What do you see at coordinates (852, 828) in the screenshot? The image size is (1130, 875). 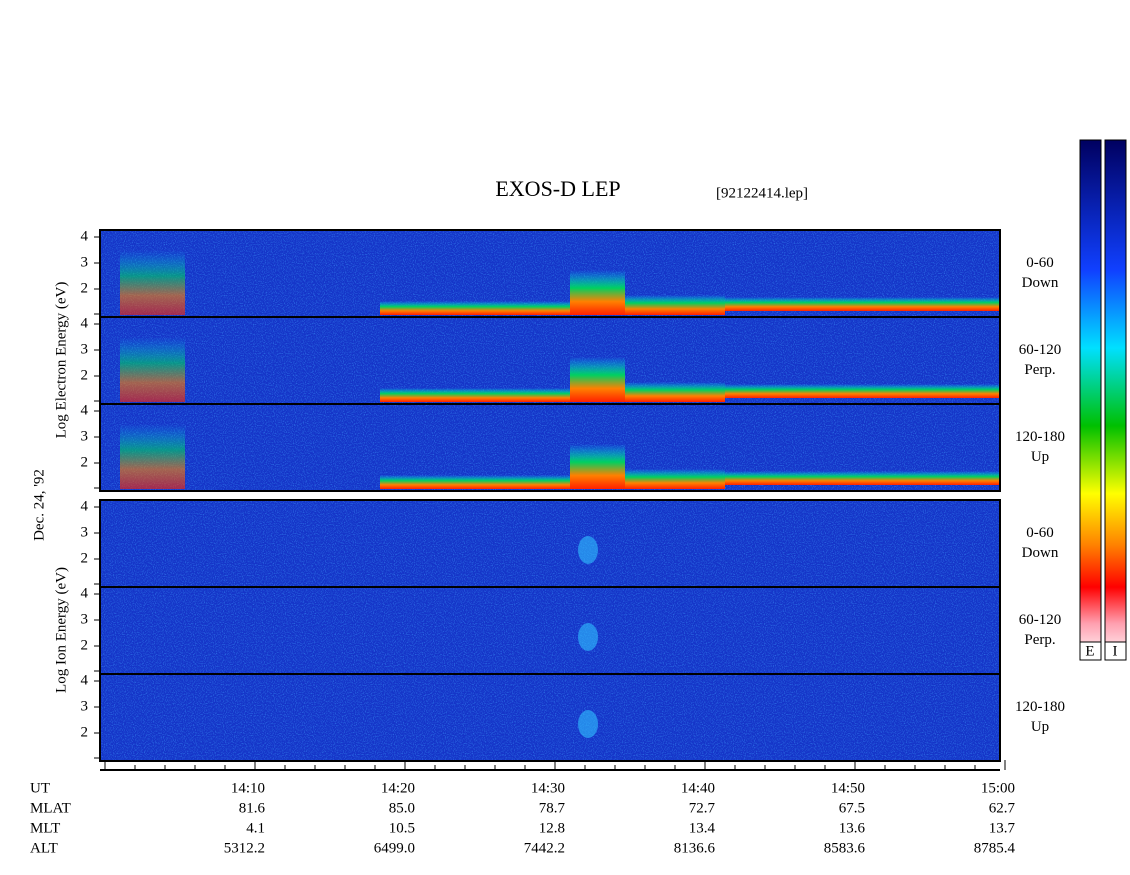 I see `orbit-value: 13.6` at bounding box center [852, 828].